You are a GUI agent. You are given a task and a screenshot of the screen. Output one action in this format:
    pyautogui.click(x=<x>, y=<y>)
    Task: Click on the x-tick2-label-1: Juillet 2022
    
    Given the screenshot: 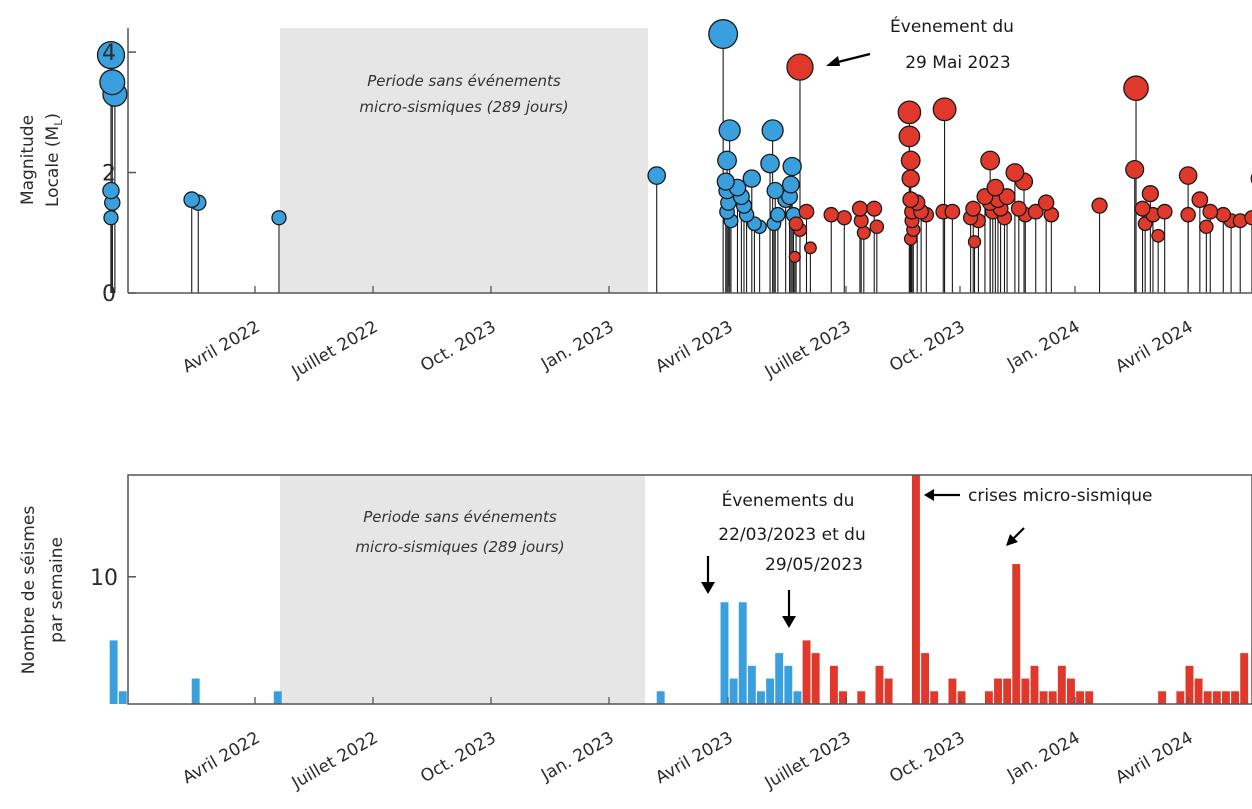 What is the action you would take?
    pyautogui.click(x=335, y=761)
    